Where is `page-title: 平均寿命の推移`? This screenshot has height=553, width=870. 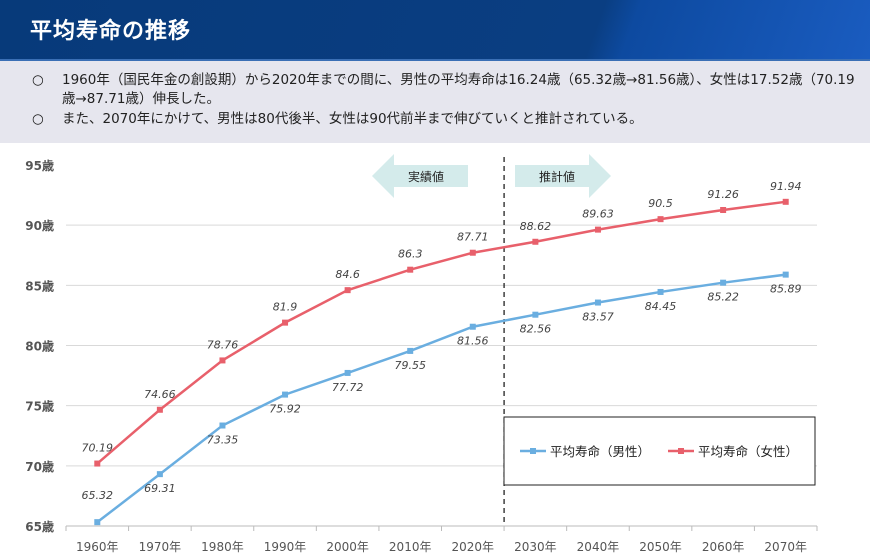
page-title: 平均寿命の推移 is located at coordinates (111, 31).